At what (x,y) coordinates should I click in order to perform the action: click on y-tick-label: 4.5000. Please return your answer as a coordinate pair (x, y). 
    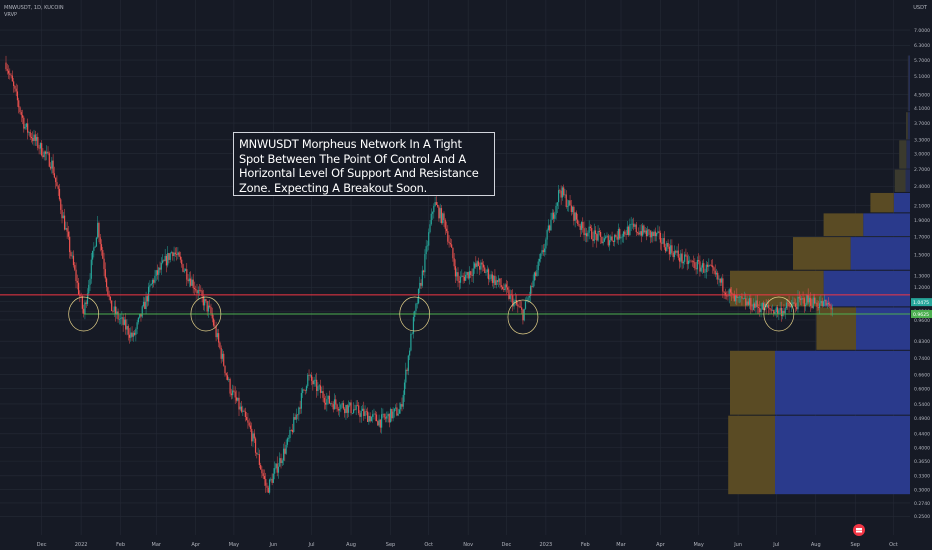
    Looking at the image, I should click on (922, 95).